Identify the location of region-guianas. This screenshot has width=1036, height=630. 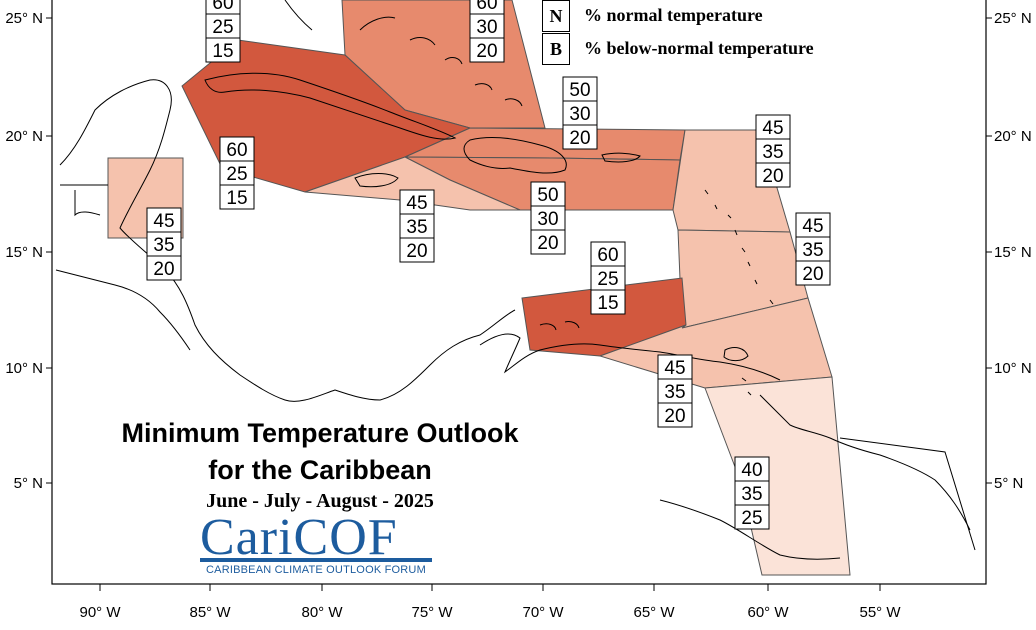
(777, 476).